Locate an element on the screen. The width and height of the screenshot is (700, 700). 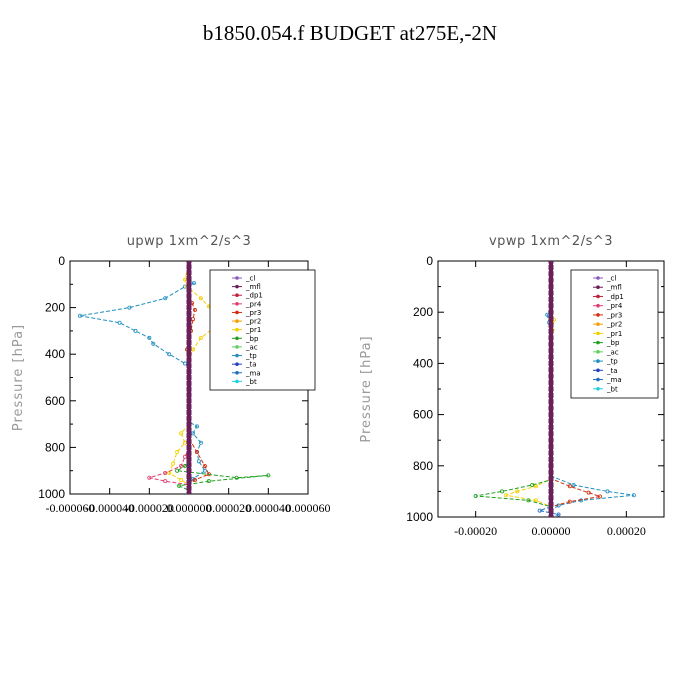
x-tick-label: 0.000060 is located at coordinates (308, 508).